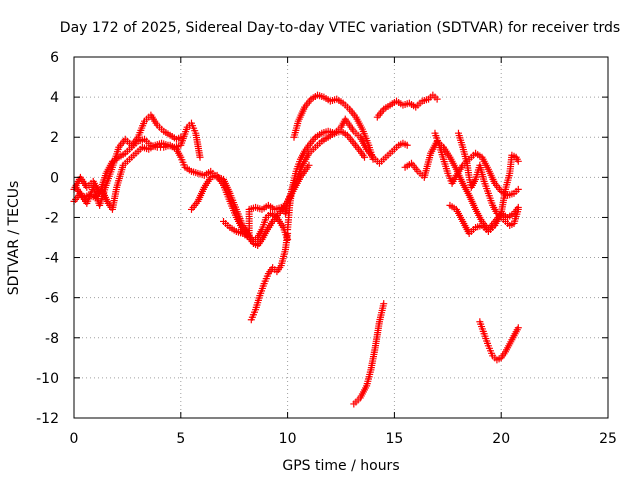  What do you see at coordinates (52, 218) in the screenshot?
I see `y-tick-label: -2` at bounding box center [52, 218].